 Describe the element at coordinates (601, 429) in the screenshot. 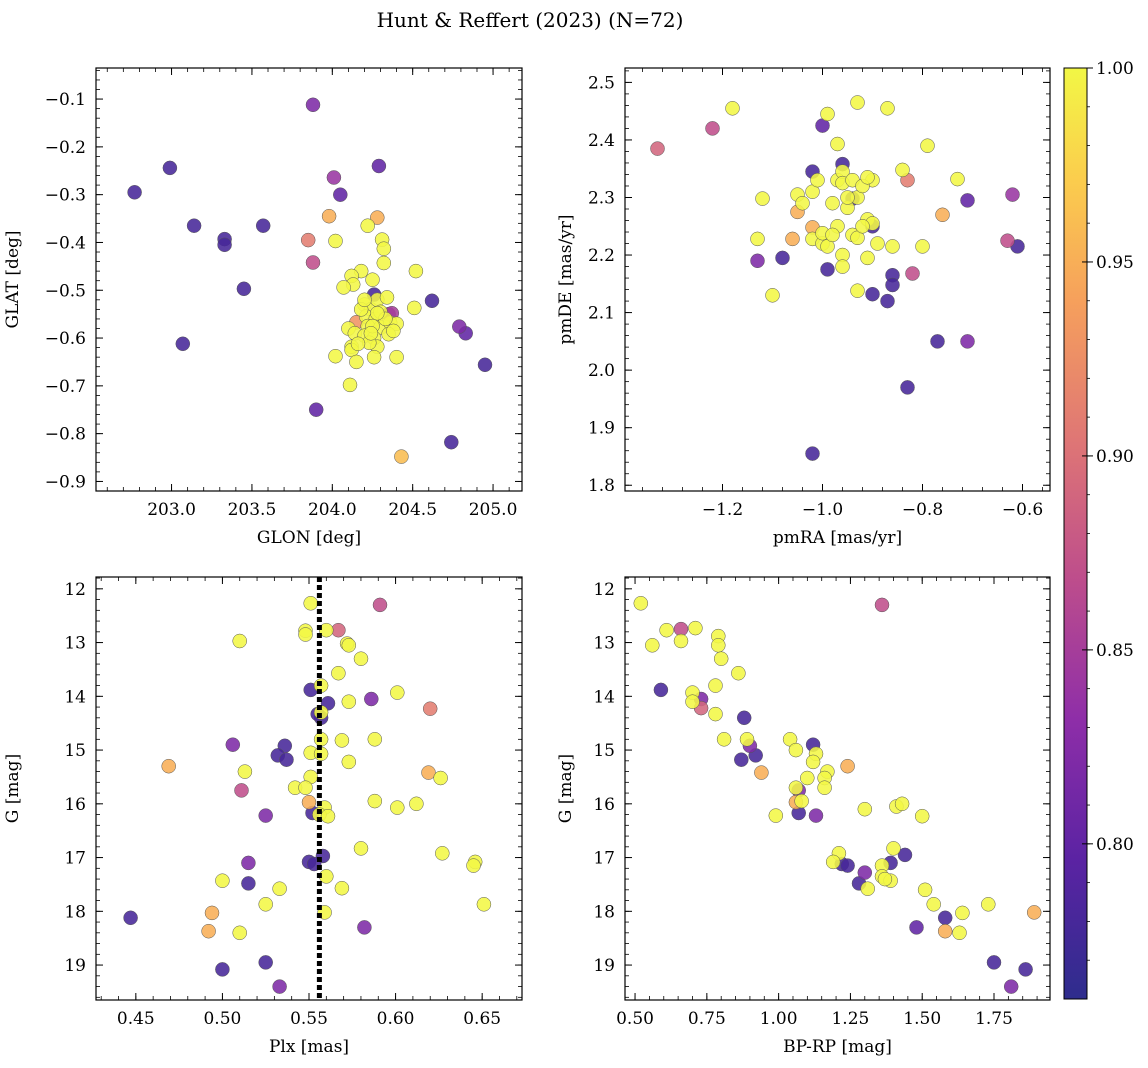

I see `y-tick-label: 1.9` at that location.